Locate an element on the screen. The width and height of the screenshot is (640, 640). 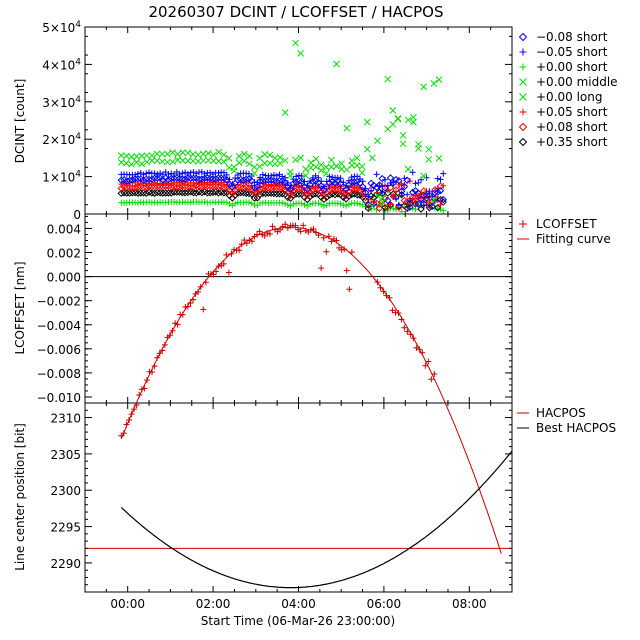
p2-y-tick-label: −0.004 is located at coordinates (59, 326).